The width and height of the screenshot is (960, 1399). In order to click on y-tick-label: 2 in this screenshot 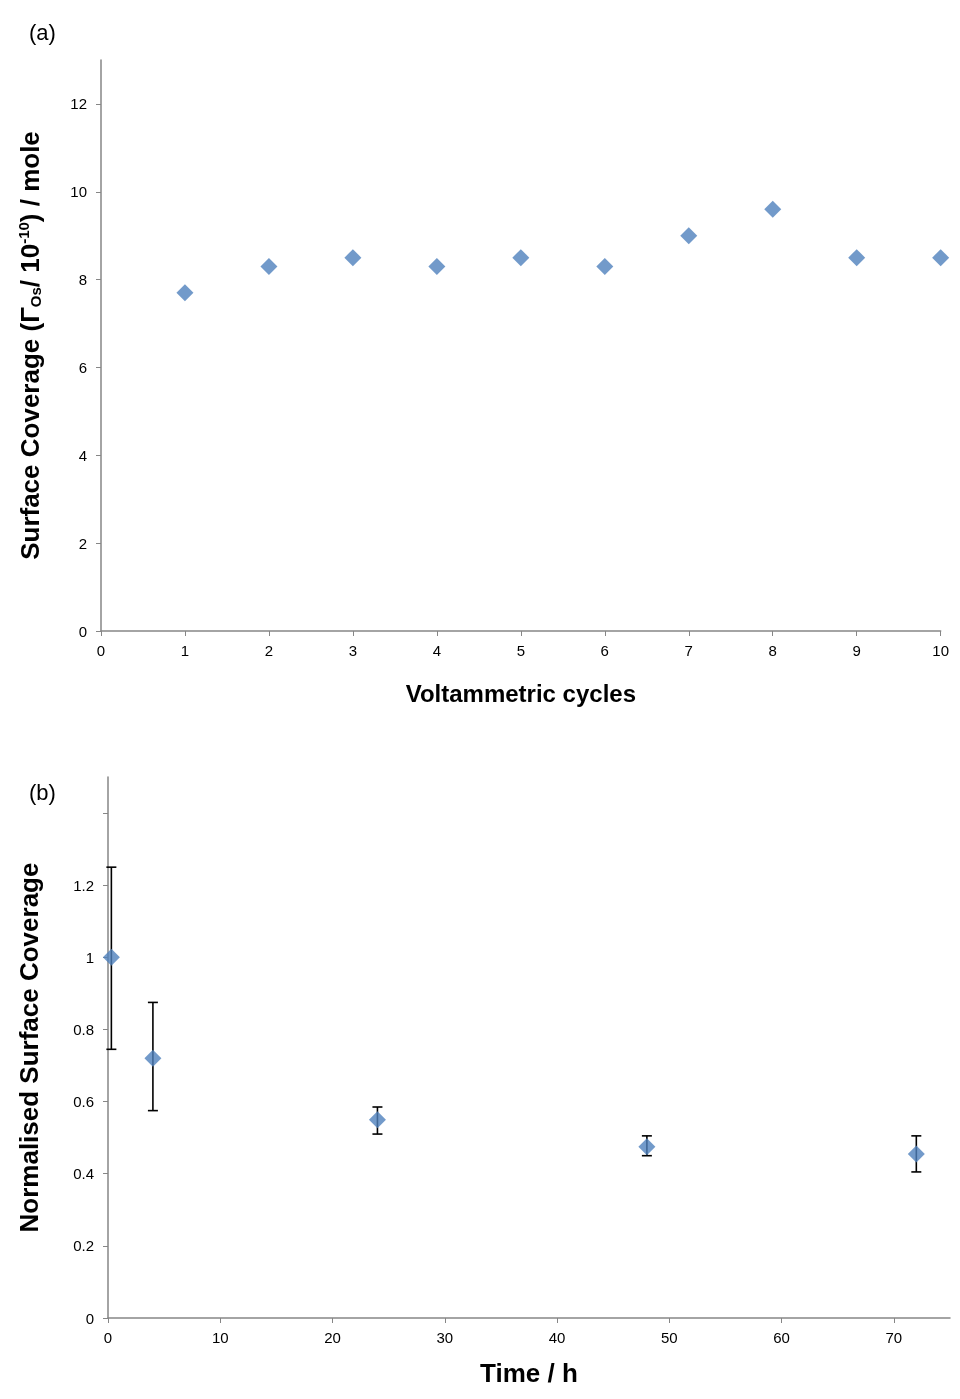, I will do `click(82, 543)`.